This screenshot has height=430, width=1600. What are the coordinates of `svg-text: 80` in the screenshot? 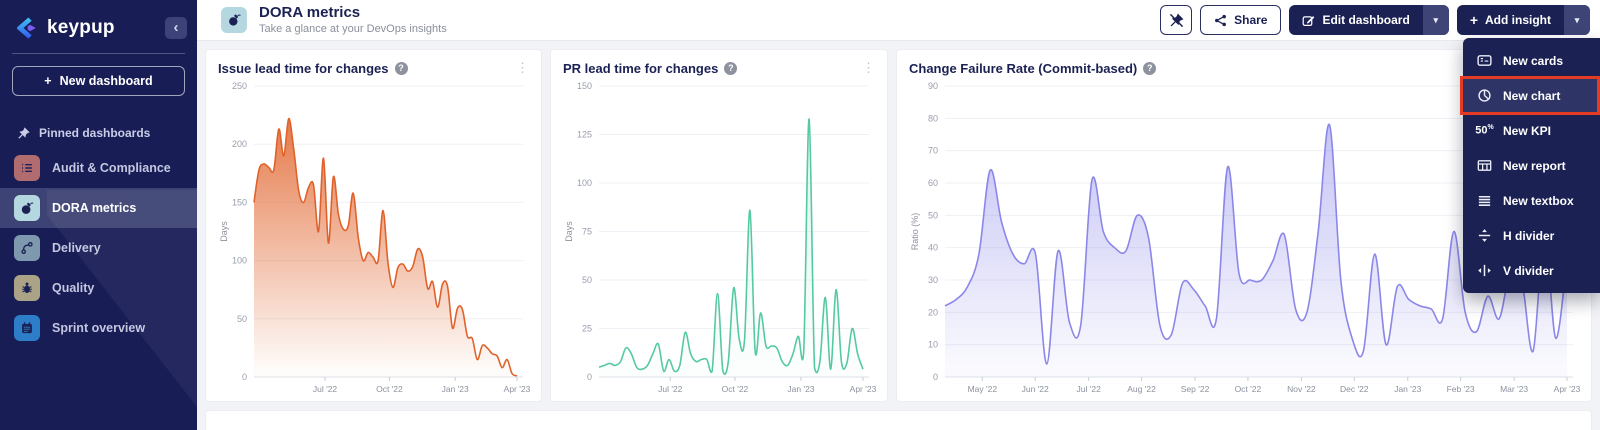 It's located at (933, 118).